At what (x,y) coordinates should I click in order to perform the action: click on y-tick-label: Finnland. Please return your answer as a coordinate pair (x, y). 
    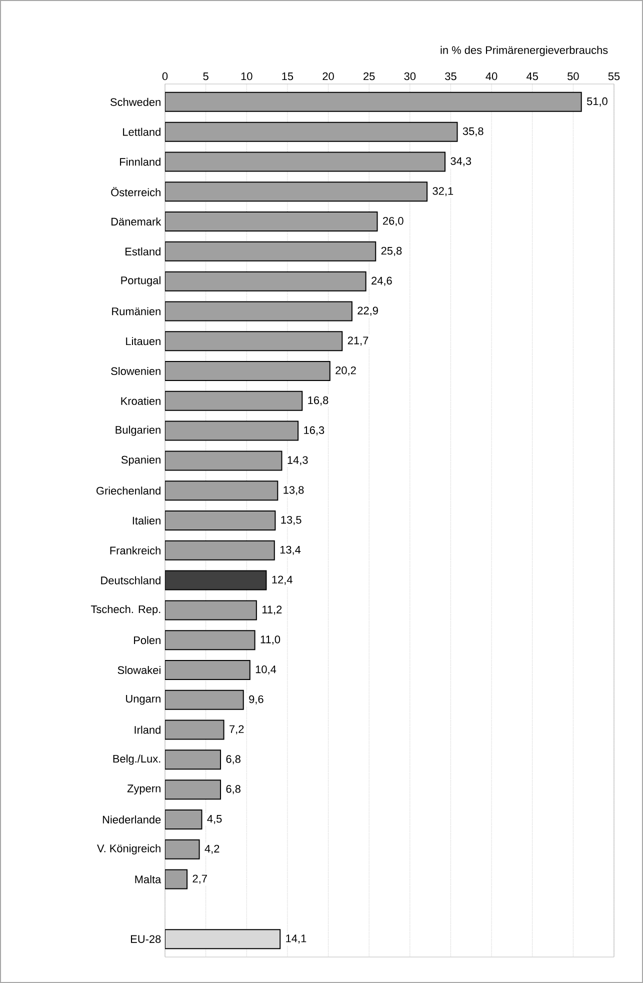
    Looking at the image, I should click on (140, 162).